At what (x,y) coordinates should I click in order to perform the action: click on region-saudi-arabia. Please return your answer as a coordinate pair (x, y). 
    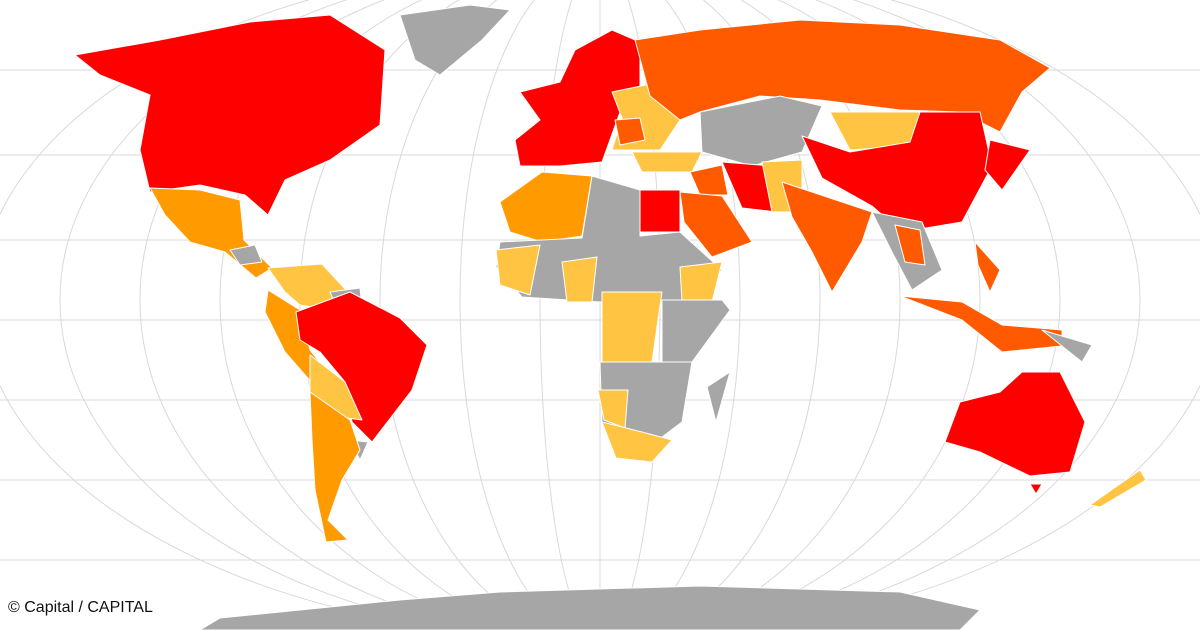
    Looking at the image, I should click on (716, 224).